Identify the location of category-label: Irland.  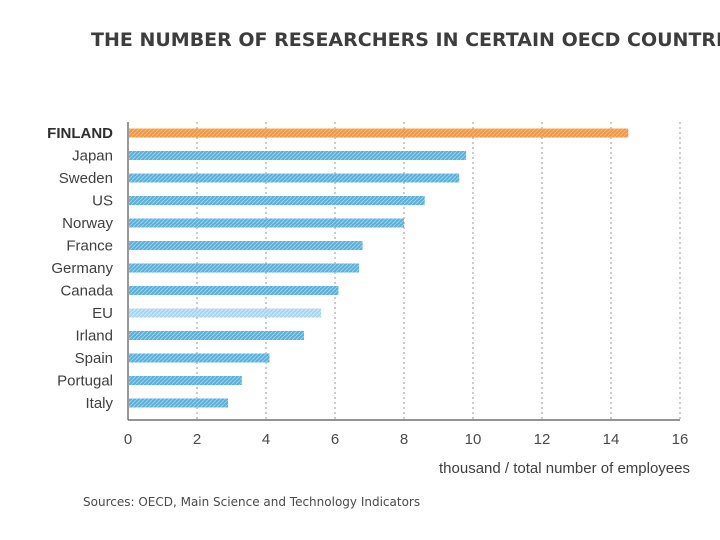
(94, 336).